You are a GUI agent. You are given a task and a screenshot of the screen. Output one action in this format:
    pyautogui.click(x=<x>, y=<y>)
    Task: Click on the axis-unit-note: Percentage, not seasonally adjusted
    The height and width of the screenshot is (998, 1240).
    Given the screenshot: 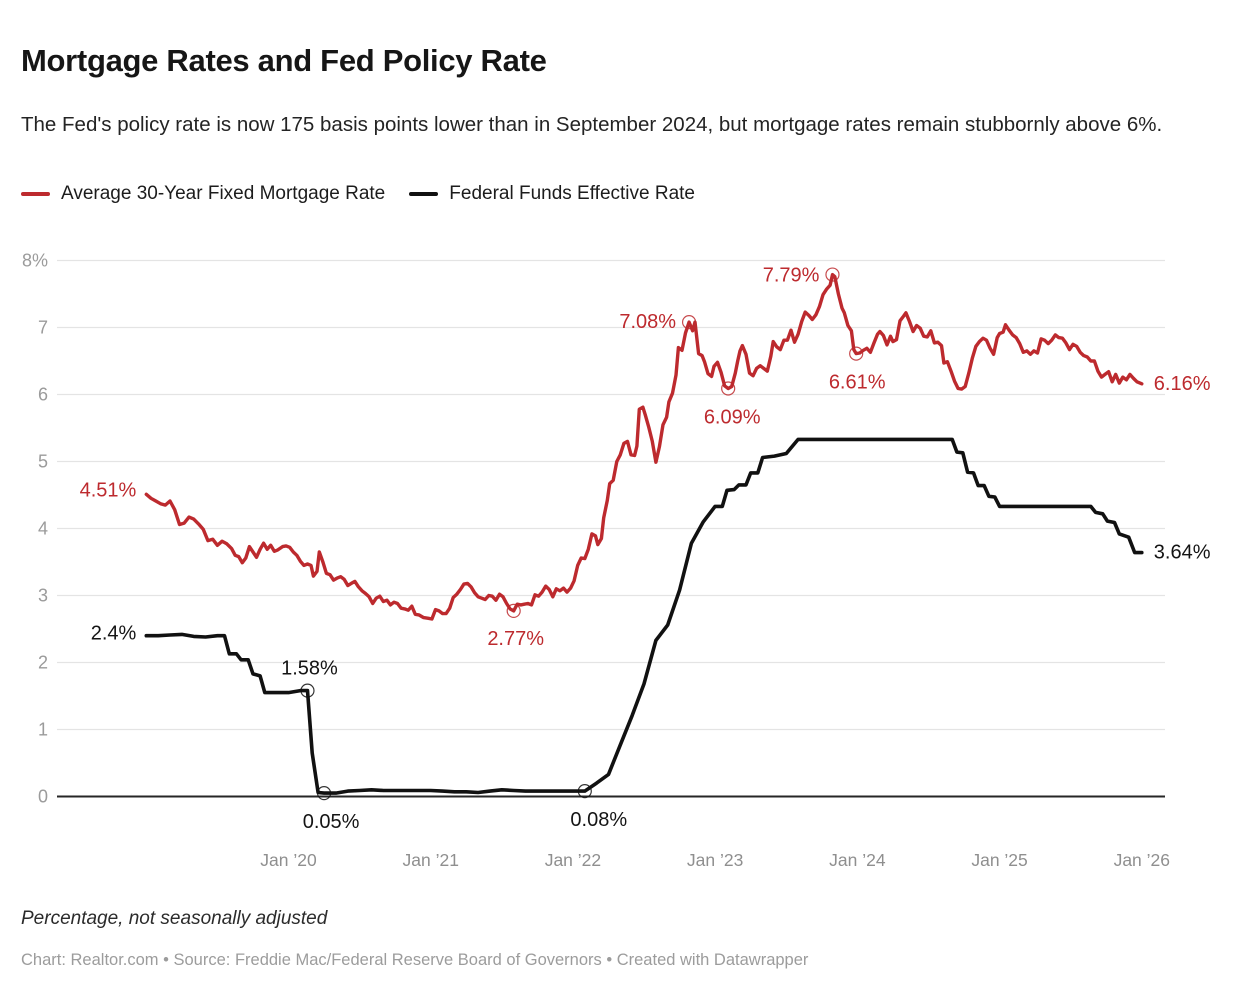 What is the action you would take?
    pyautogui.click(x=174, y=918)
    